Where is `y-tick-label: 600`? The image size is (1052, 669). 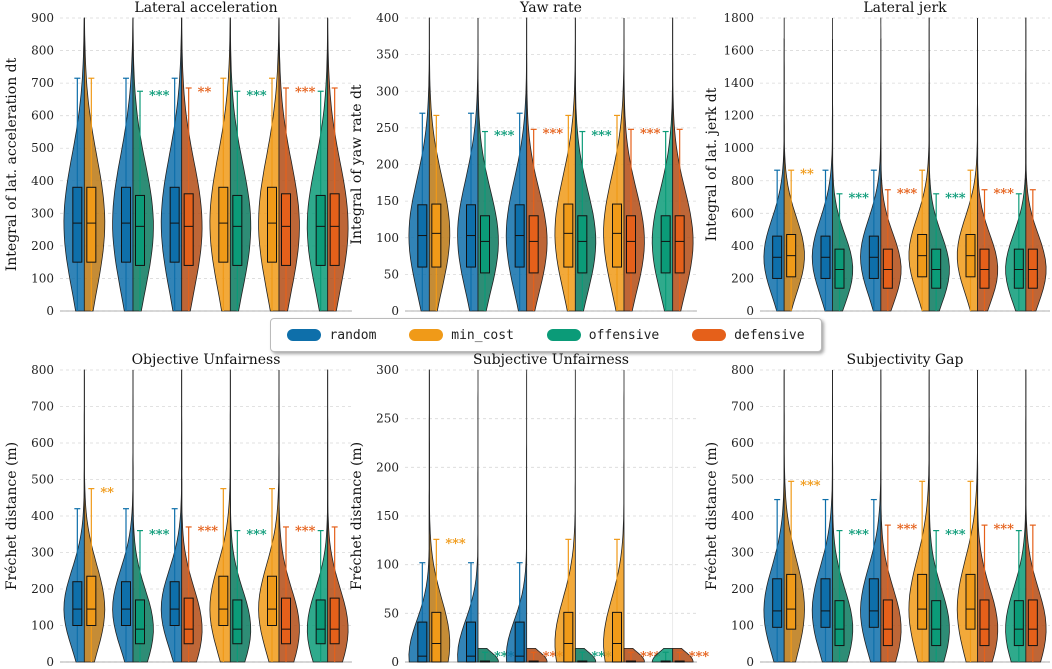
y-tick-label: 600 is located at coordinates (742, 443).